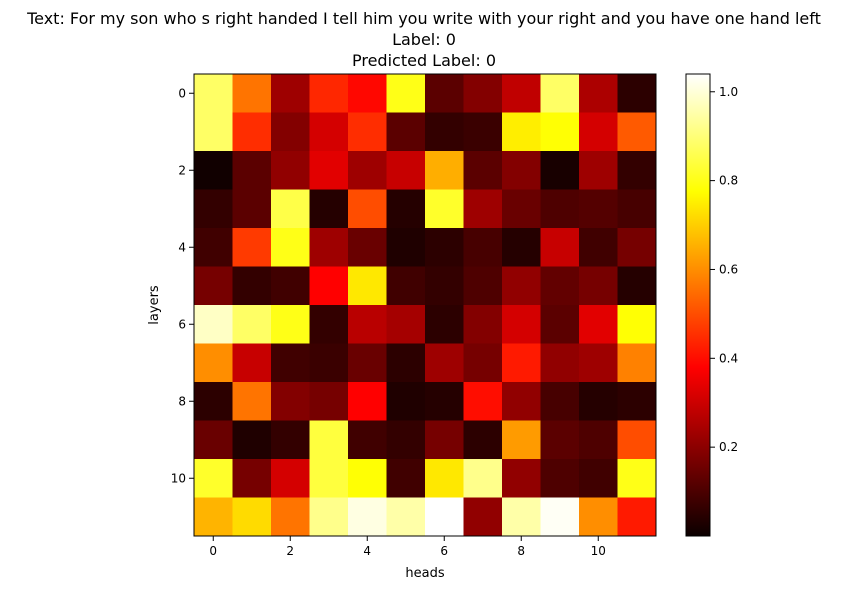 This screenshot has width=848, height=589. What do you see at coordinates (560, 363) in the screenshot?
I see `heatmap-cell-r7-c9` at bounding box center [560, 363].